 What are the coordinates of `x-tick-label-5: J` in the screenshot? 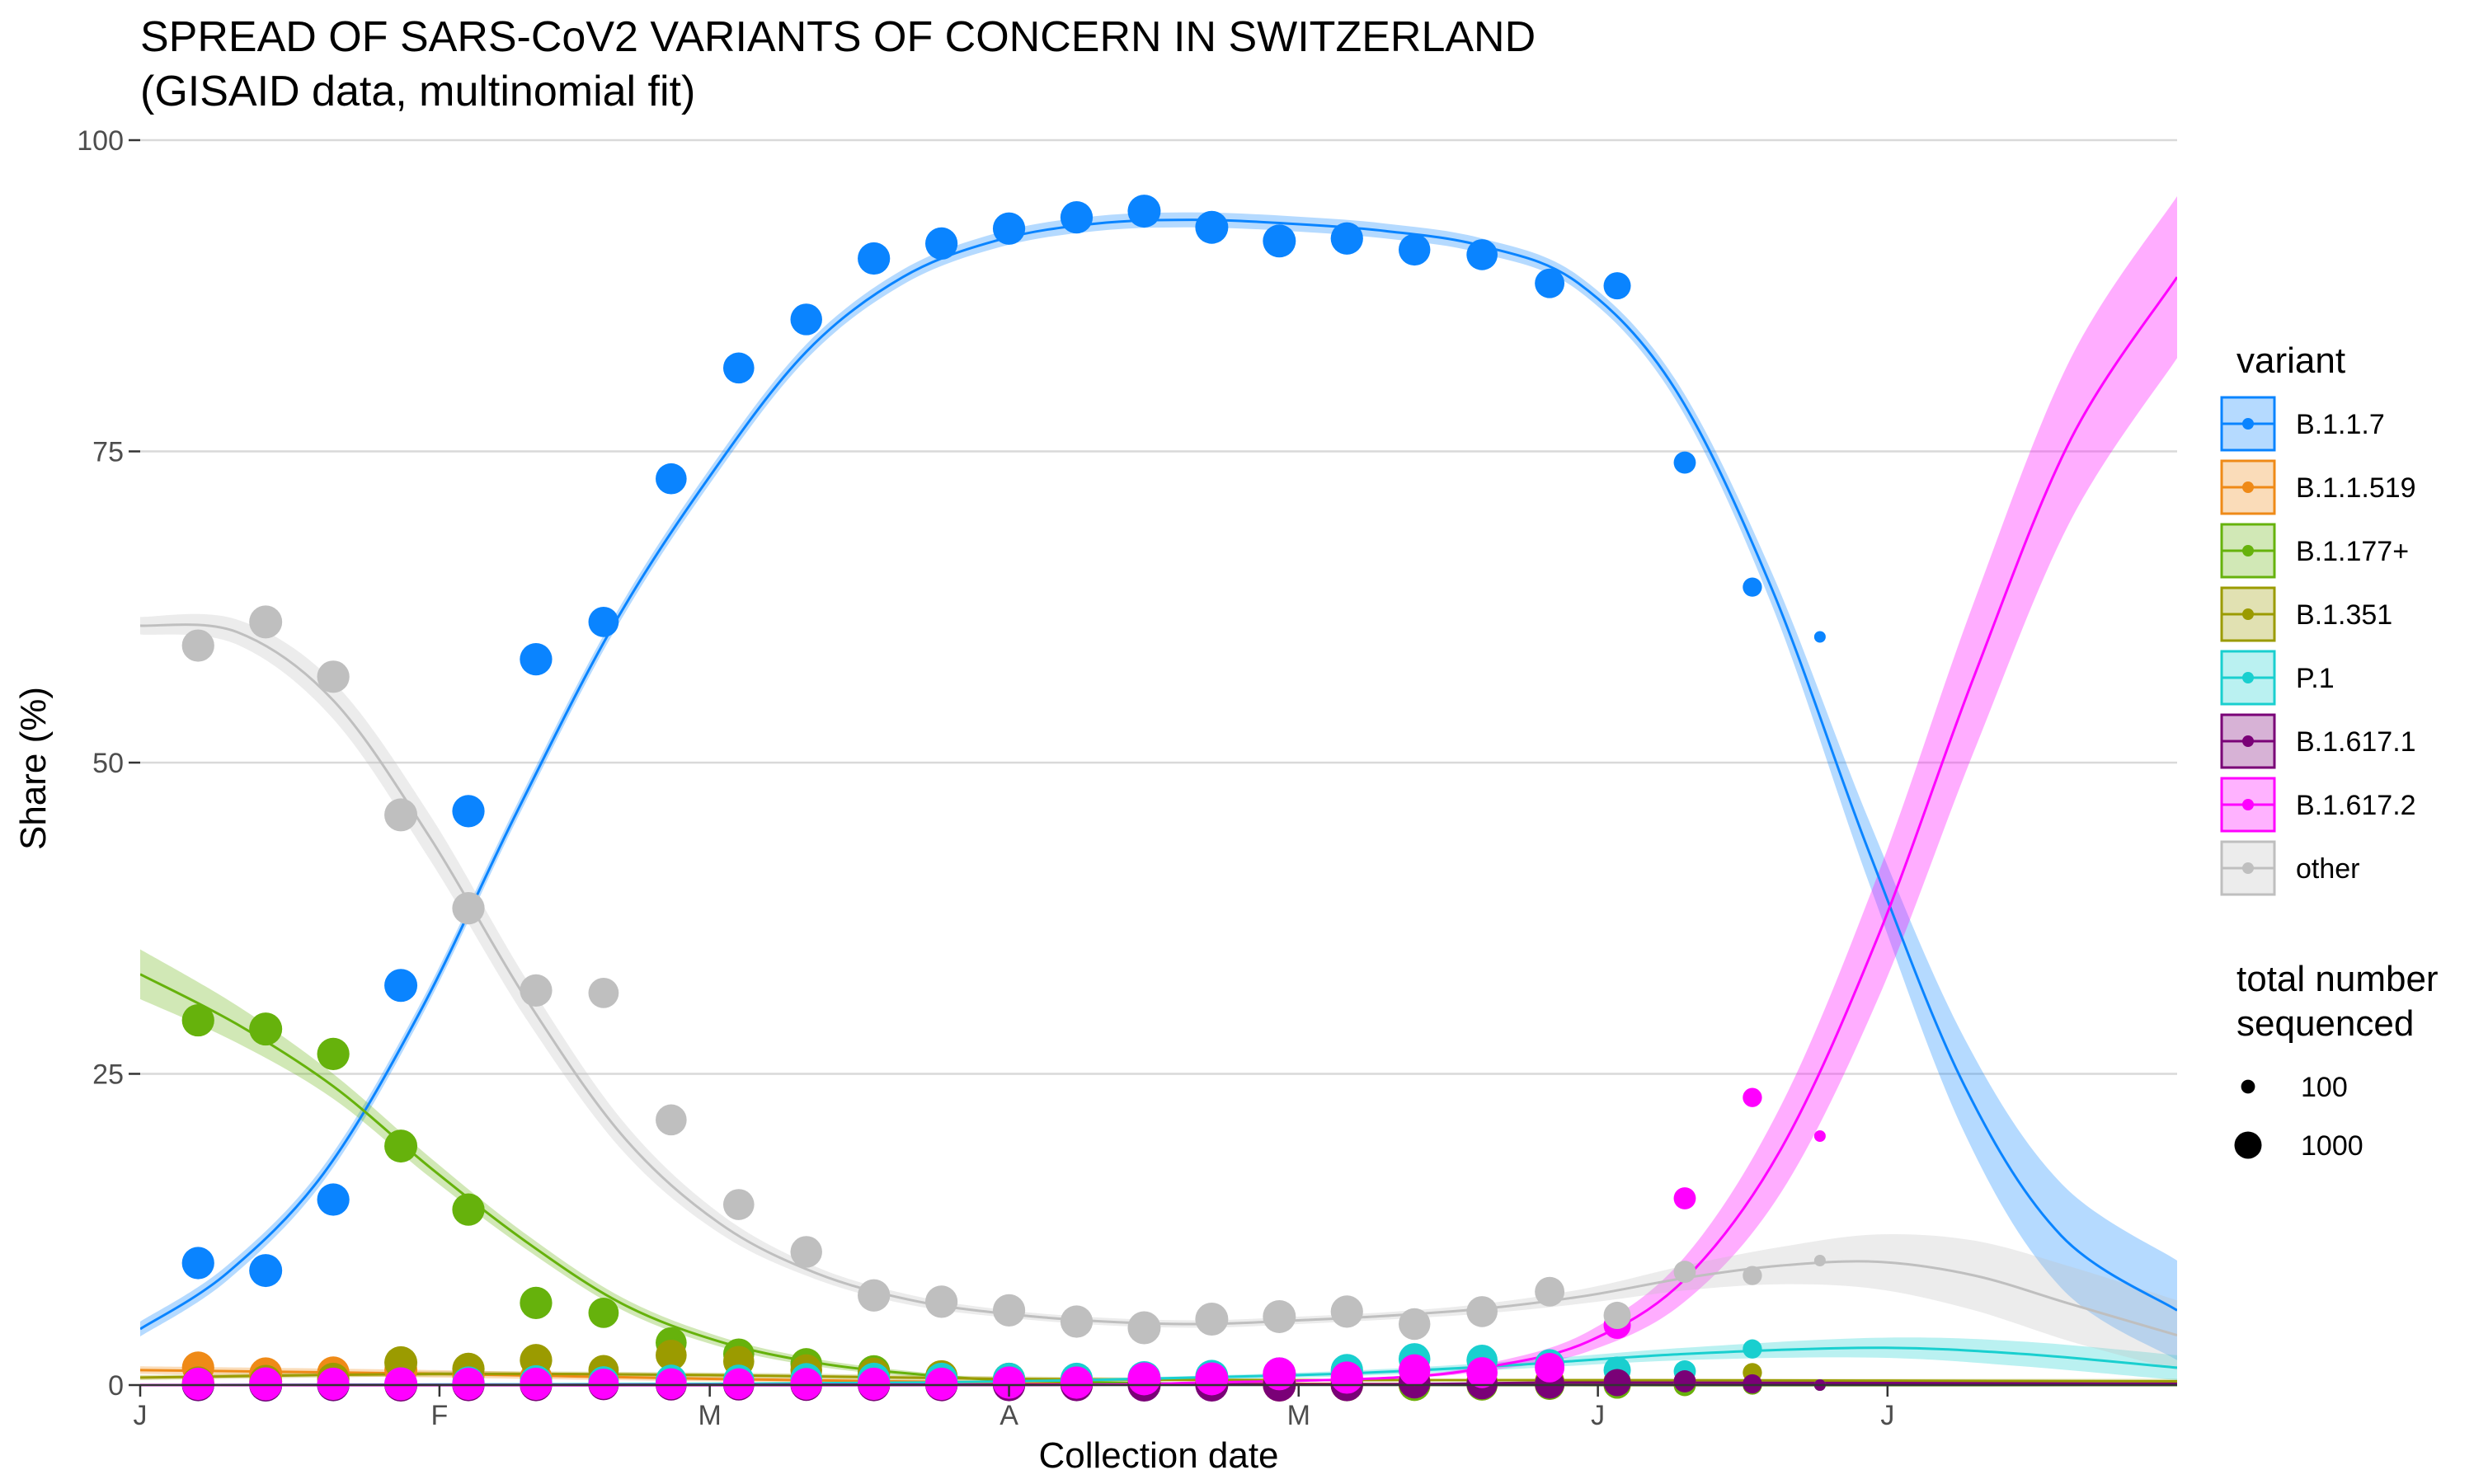 It's located at (1598, 1415).